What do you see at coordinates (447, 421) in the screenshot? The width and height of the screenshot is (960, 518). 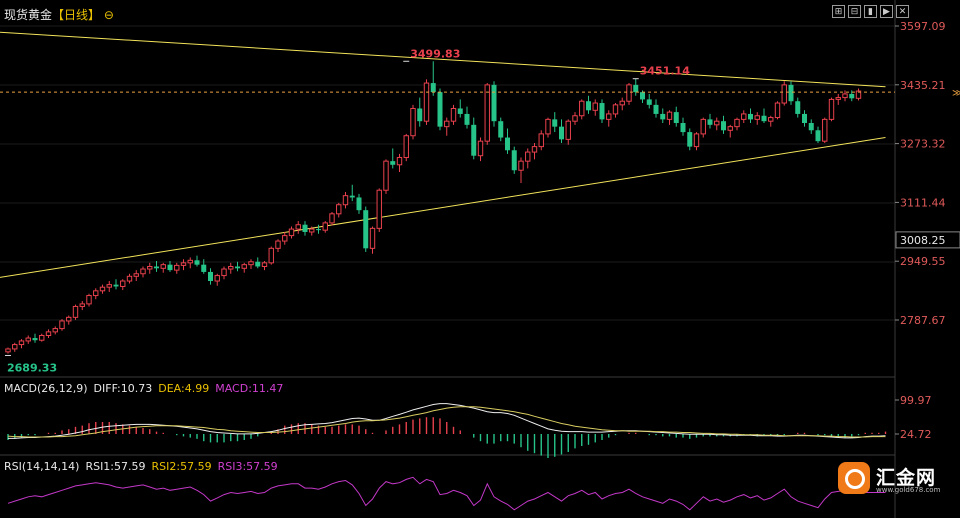 I see `macd-dif-line` at bounding box center [447, 421].